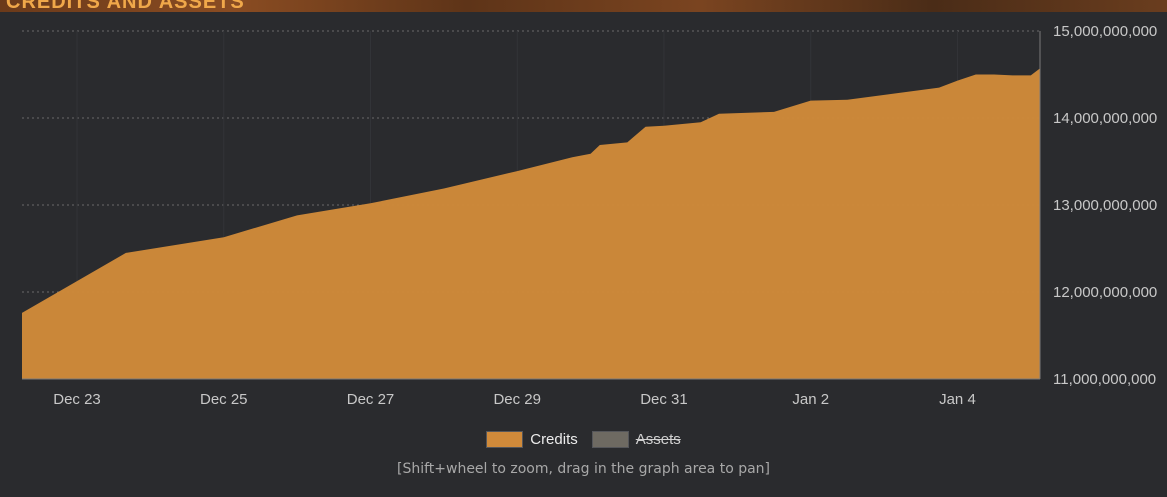  What do you see at coordinates (1105, 292) in the screenshot?
I see `y-tick-label: 12,000,000,000` at bounding box center [1105, 292].